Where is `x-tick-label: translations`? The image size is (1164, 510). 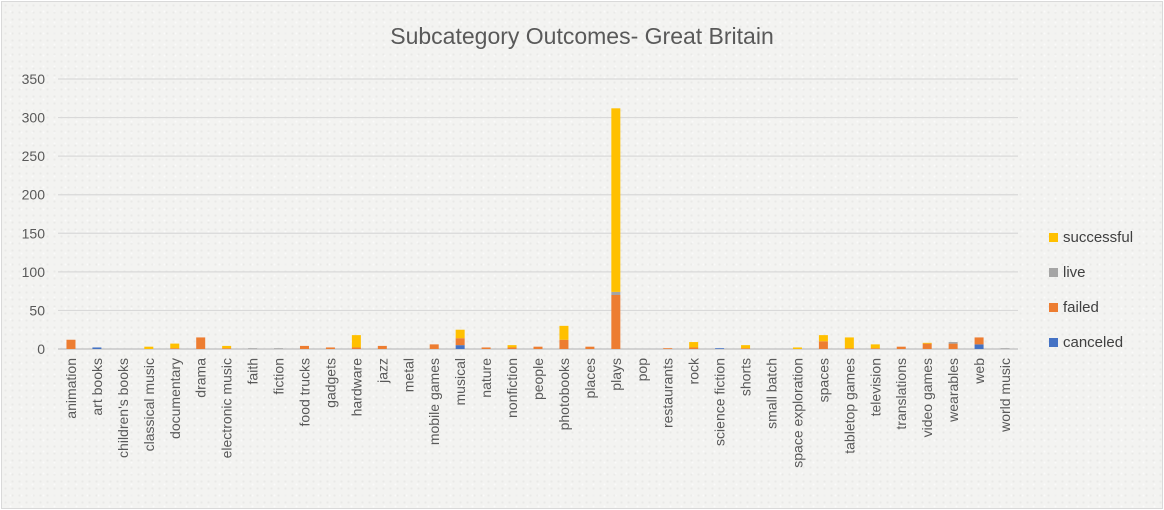 x-tick-label: translations is located at coordinates (901, 394).